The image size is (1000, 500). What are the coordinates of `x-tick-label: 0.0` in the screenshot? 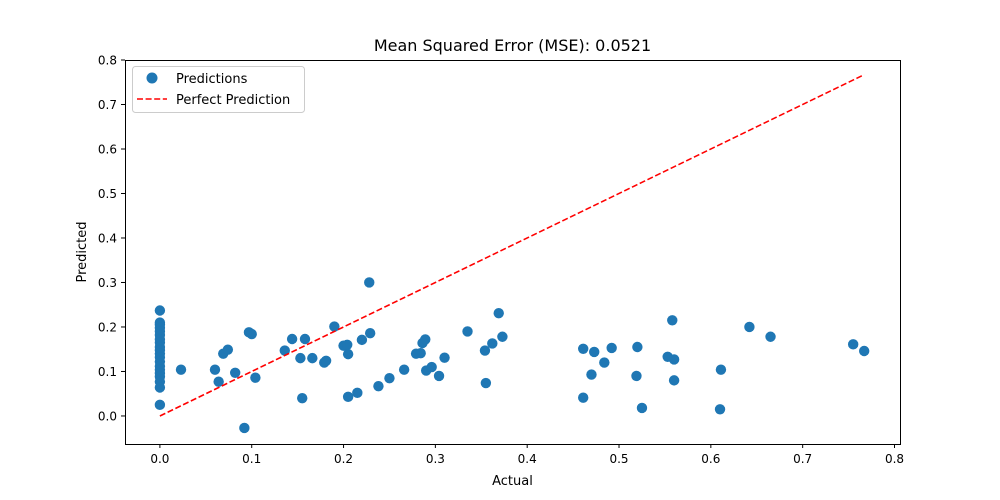 It's located at (159, 459).